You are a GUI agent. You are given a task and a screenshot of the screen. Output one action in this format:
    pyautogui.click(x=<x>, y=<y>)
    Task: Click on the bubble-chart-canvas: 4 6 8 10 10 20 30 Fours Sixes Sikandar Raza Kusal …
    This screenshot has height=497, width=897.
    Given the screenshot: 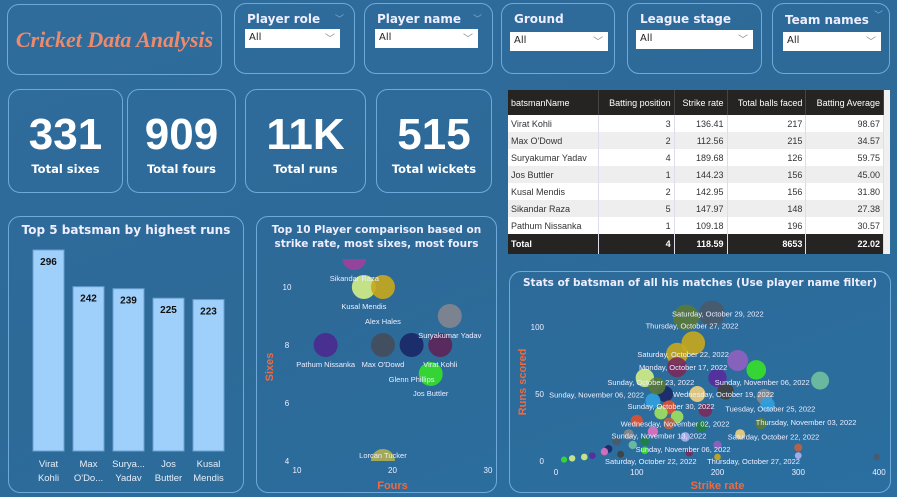 What is the action you would take?
    pyautogui.click(x=378, y=369)
    